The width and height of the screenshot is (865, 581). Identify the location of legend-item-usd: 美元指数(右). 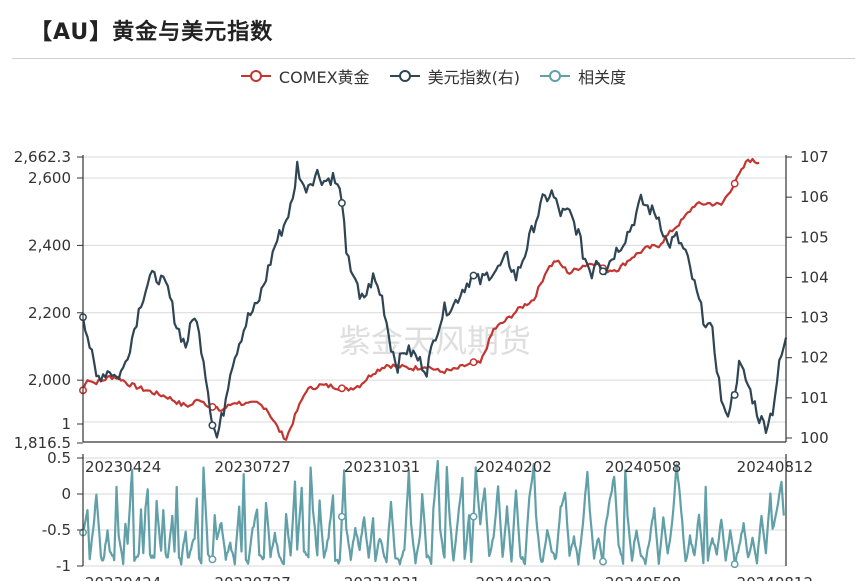
(454, 76).